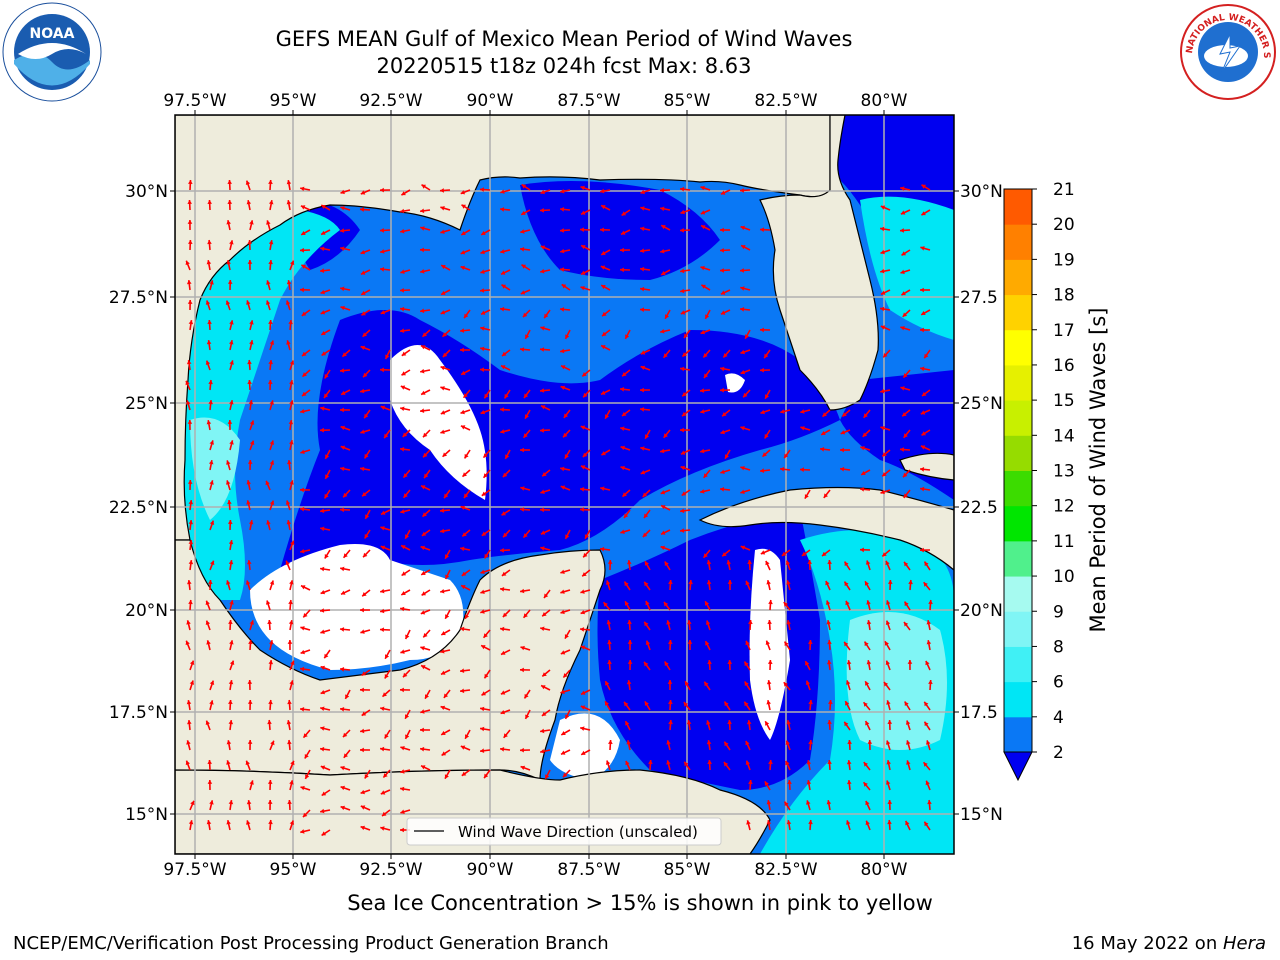 Image resolution: width=1280 pixels, height=960 pixels. I want to click on lon-label: 82.5°W, so click(785, 870).